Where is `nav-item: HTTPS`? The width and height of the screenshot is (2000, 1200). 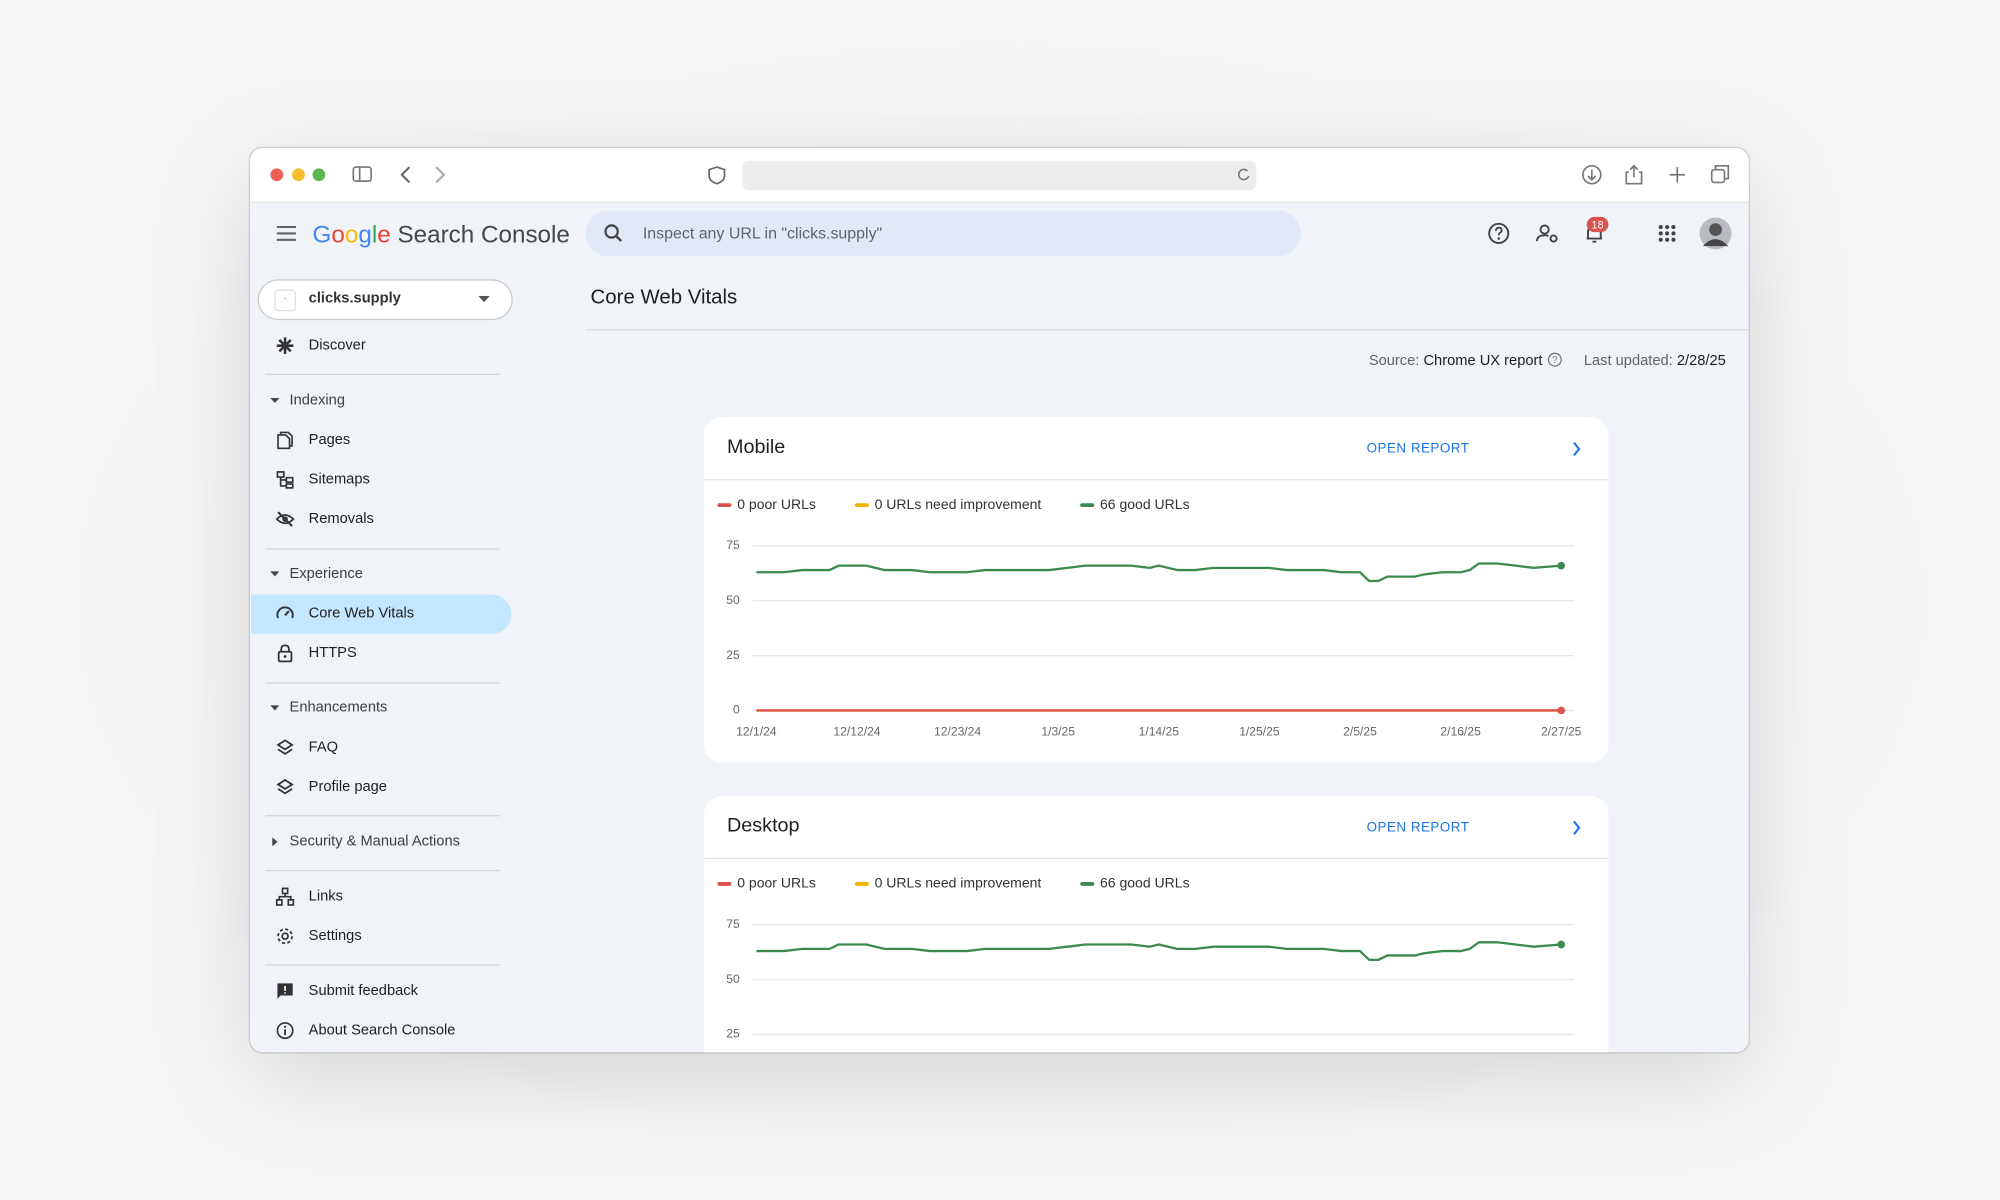 nav-item: HTTPS is located at coordinates (332, 653).